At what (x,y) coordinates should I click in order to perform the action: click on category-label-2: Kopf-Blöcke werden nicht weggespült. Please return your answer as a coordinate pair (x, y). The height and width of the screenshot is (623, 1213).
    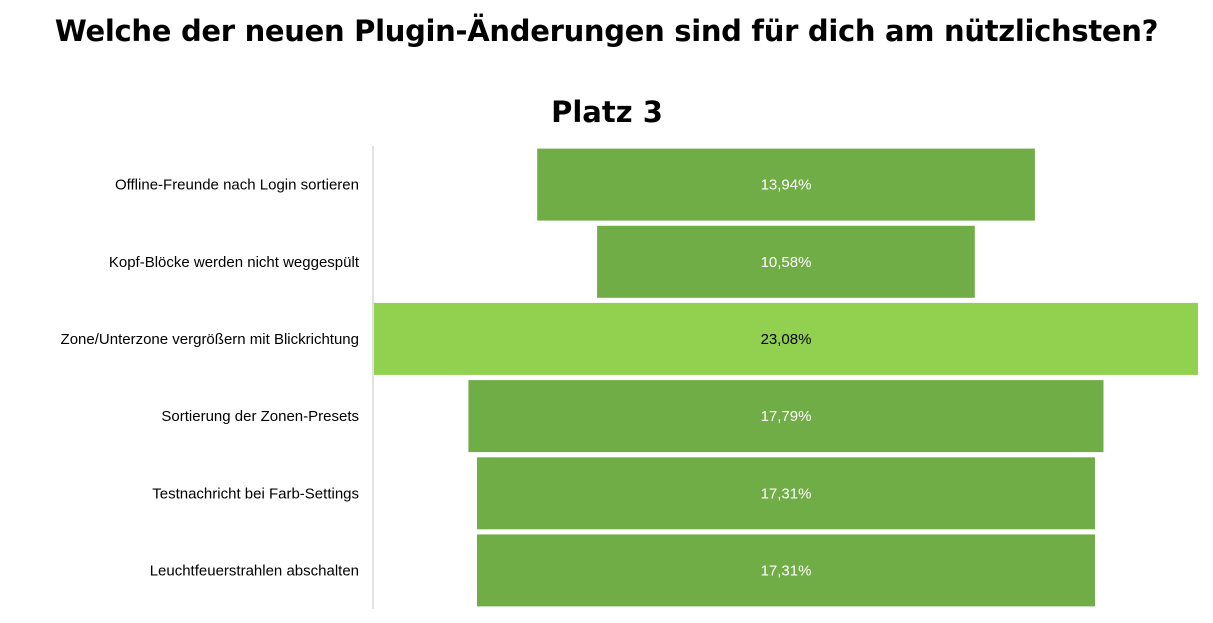
    Looking at the image, I should click on (234, 262).